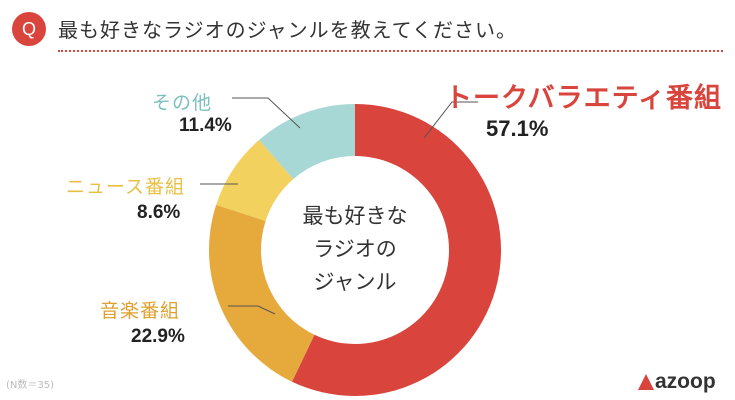 The image size is (735, 400). Describe the element at coordinates (450, 120) in the screenshot. I see `leader-line-talk` at that location.